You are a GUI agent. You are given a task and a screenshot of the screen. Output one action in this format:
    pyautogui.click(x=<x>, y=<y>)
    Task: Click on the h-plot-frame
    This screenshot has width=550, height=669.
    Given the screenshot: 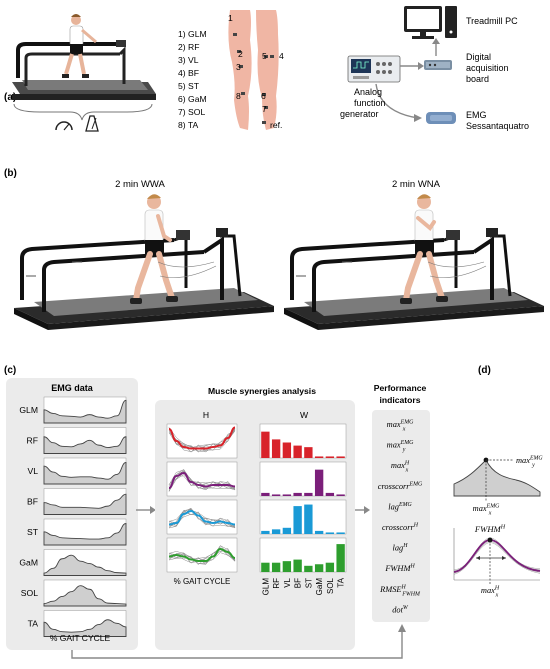 What is the action you would take?
    pyautogui.click(x=202, y=479)
    